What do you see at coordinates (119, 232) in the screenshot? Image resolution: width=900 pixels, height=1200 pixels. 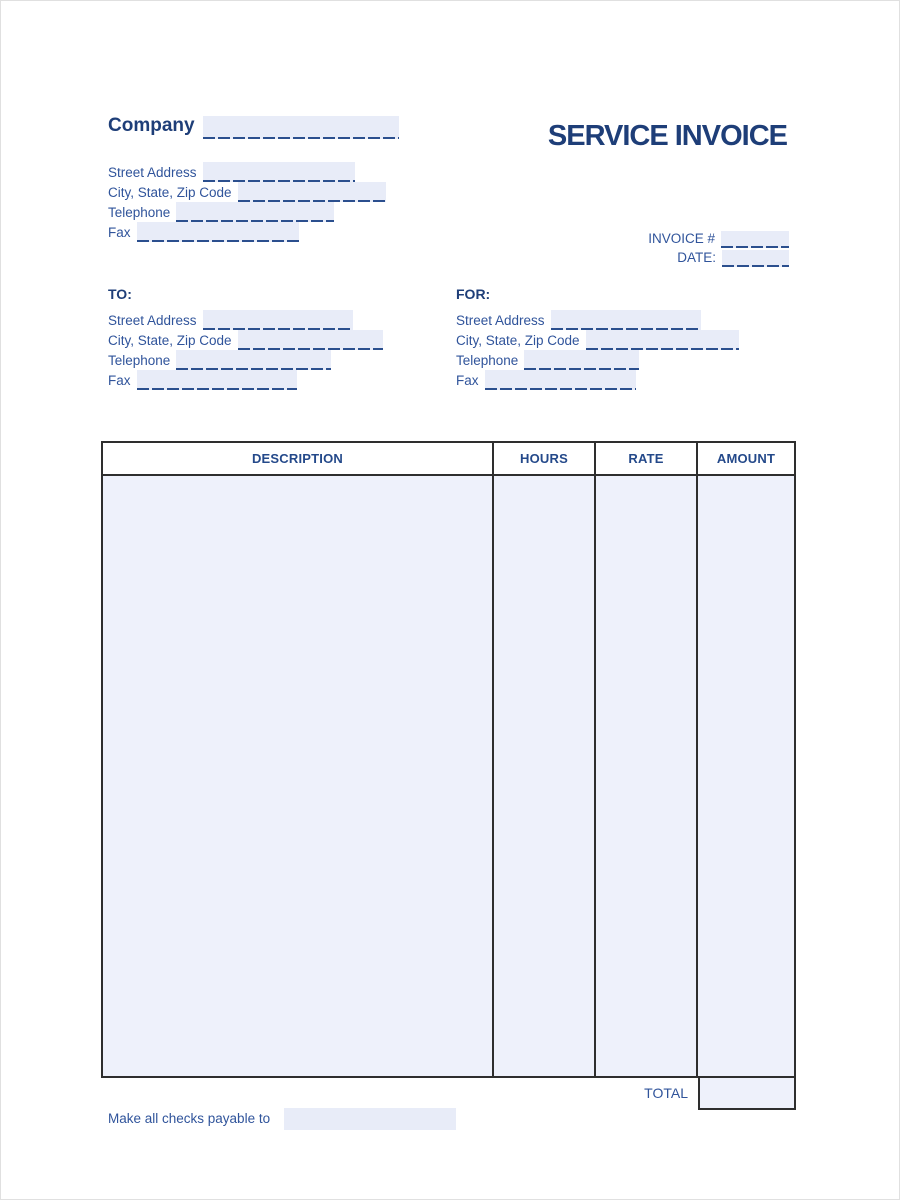 I see `company-fax-label: Fax` at bounding box center [119, 232].